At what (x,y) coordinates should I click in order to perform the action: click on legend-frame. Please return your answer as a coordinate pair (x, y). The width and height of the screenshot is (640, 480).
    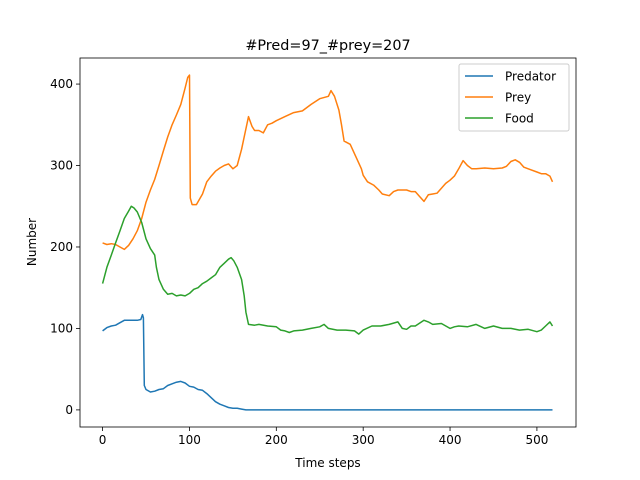
    Looking at the image, I should click on (514, 97).